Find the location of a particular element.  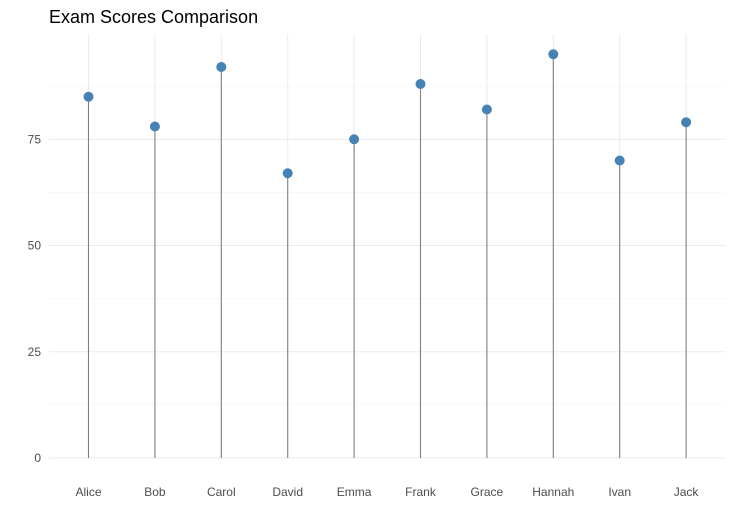

x-tick-label: Emma is located at coordinates (354, 492).